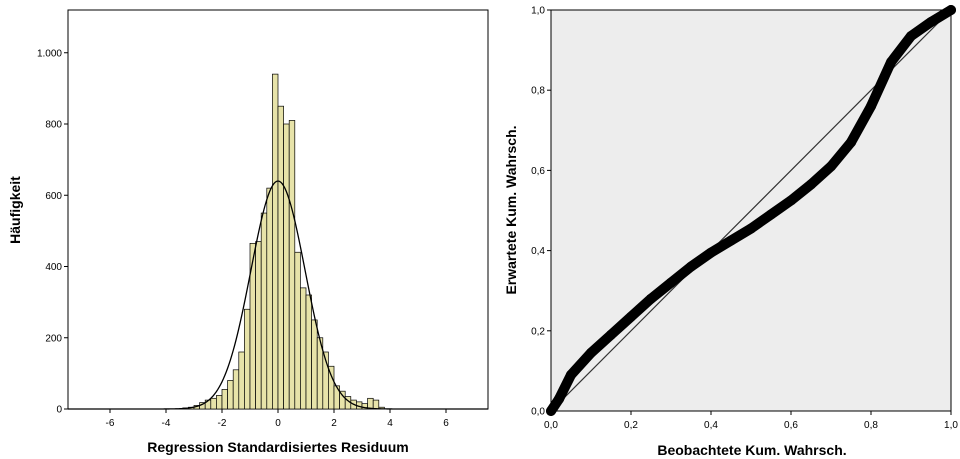  What do you see at coordinates (751, 450) in the screenshot?
I see `pp-x-axis-label: Beobachtete Kum. Wahrsch.` at bounding box center [751, 450].